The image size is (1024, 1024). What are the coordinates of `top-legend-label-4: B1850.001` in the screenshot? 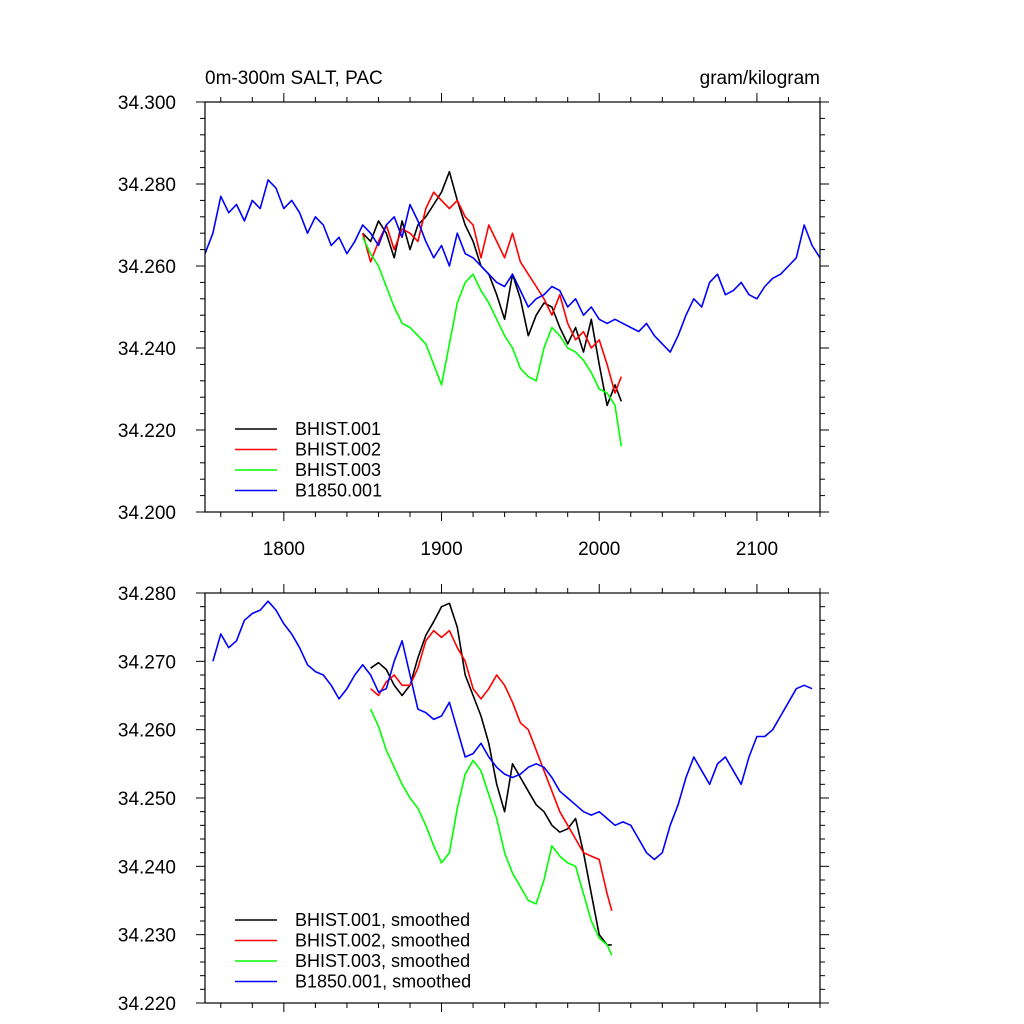 It's located at (338, 491).